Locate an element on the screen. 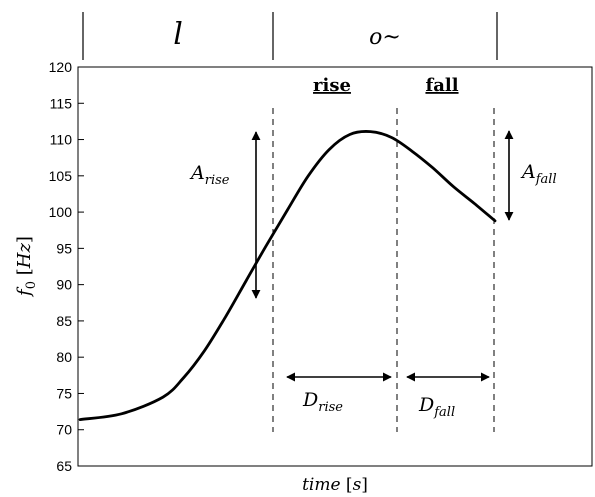 Image resolution: width=595 pixels, height=497 pixels. y-tick-label: 75 is located at coordinates (64, 393).